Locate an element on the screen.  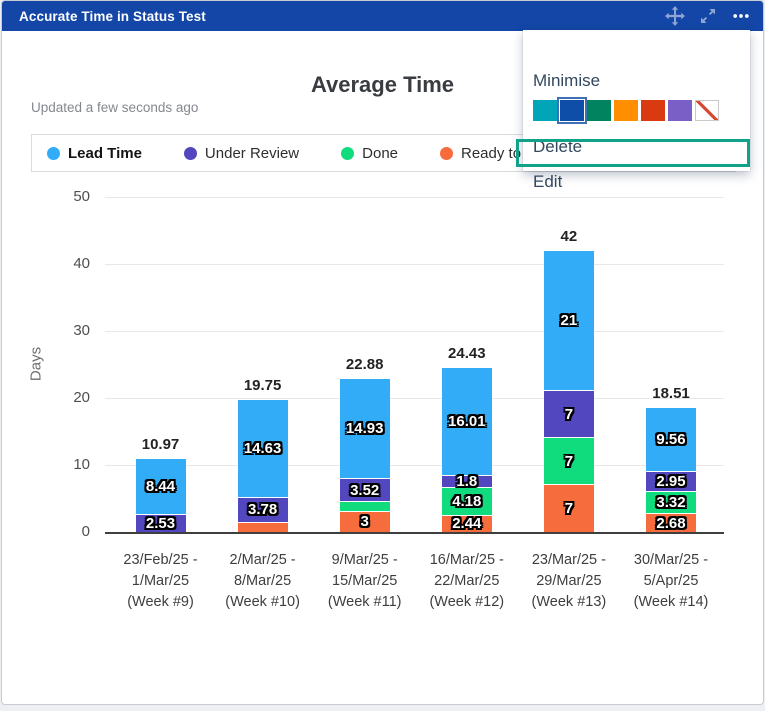
bar-segment: 14.63 is located at coordinates (262, 448).